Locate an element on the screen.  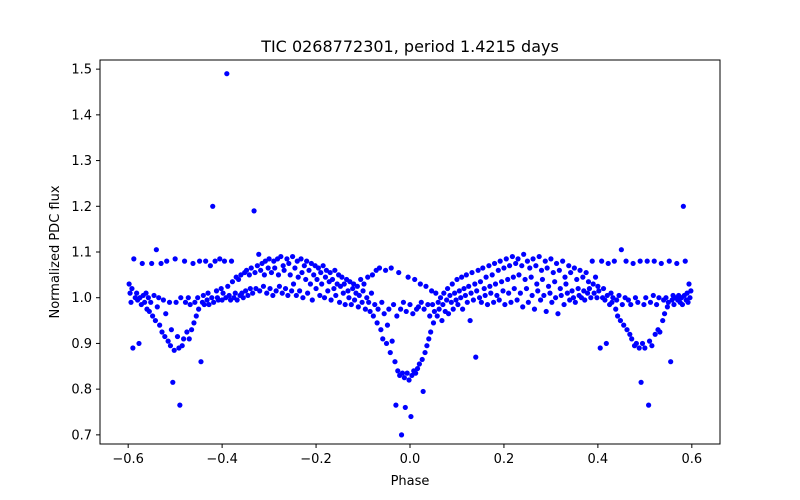
y-axis-label: Normalized PDC flux is located at coordinates (55, 251).